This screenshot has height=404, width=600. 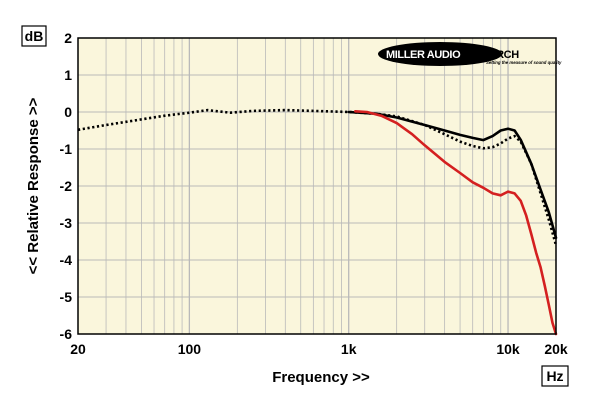 I want to click on y-tick-label: 1, so click(x=68, y=75).